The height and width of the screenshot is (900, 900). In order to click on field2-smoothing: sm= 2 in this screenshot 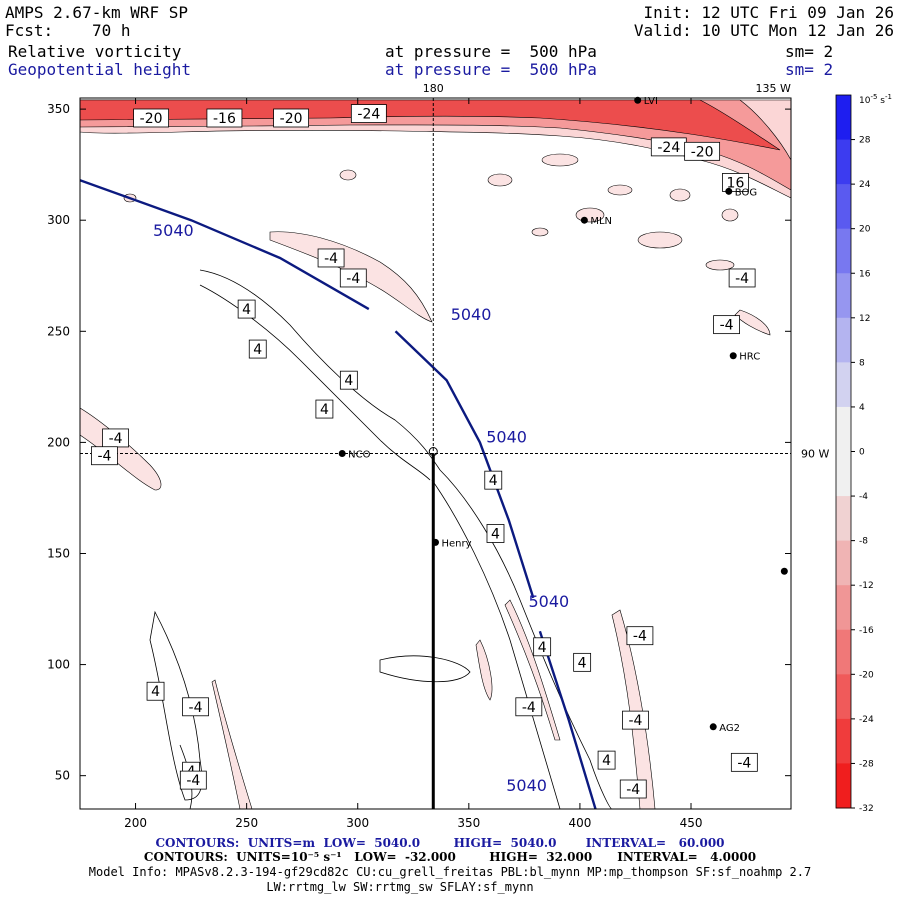, I will do `click(809, 69)`.